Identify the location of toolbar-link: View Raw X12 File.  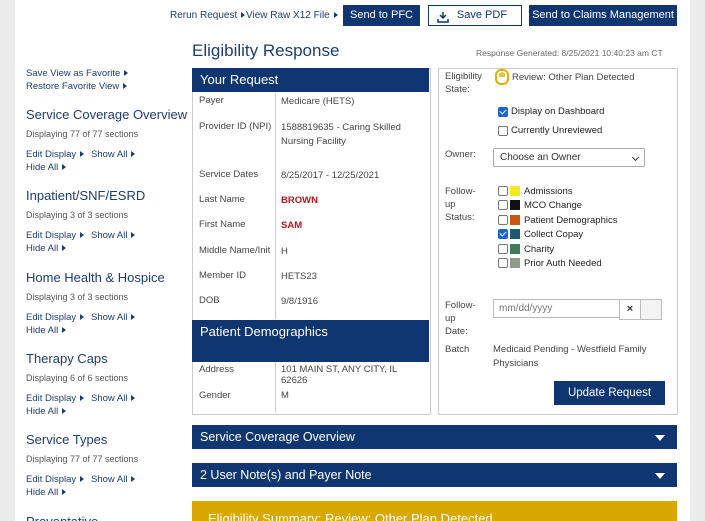
(292, 15).